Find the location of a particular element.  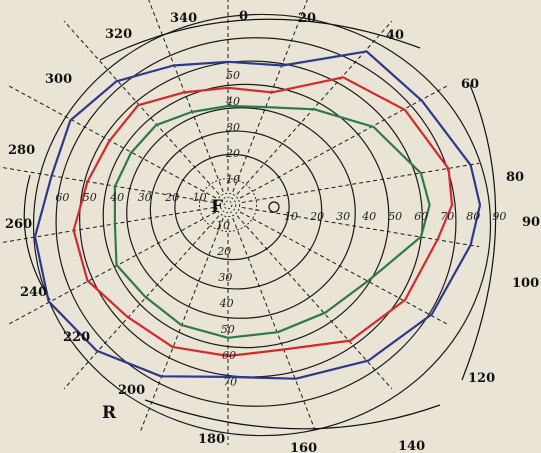

radius-label-down-50: 50 is located at coordinates (228, 329).